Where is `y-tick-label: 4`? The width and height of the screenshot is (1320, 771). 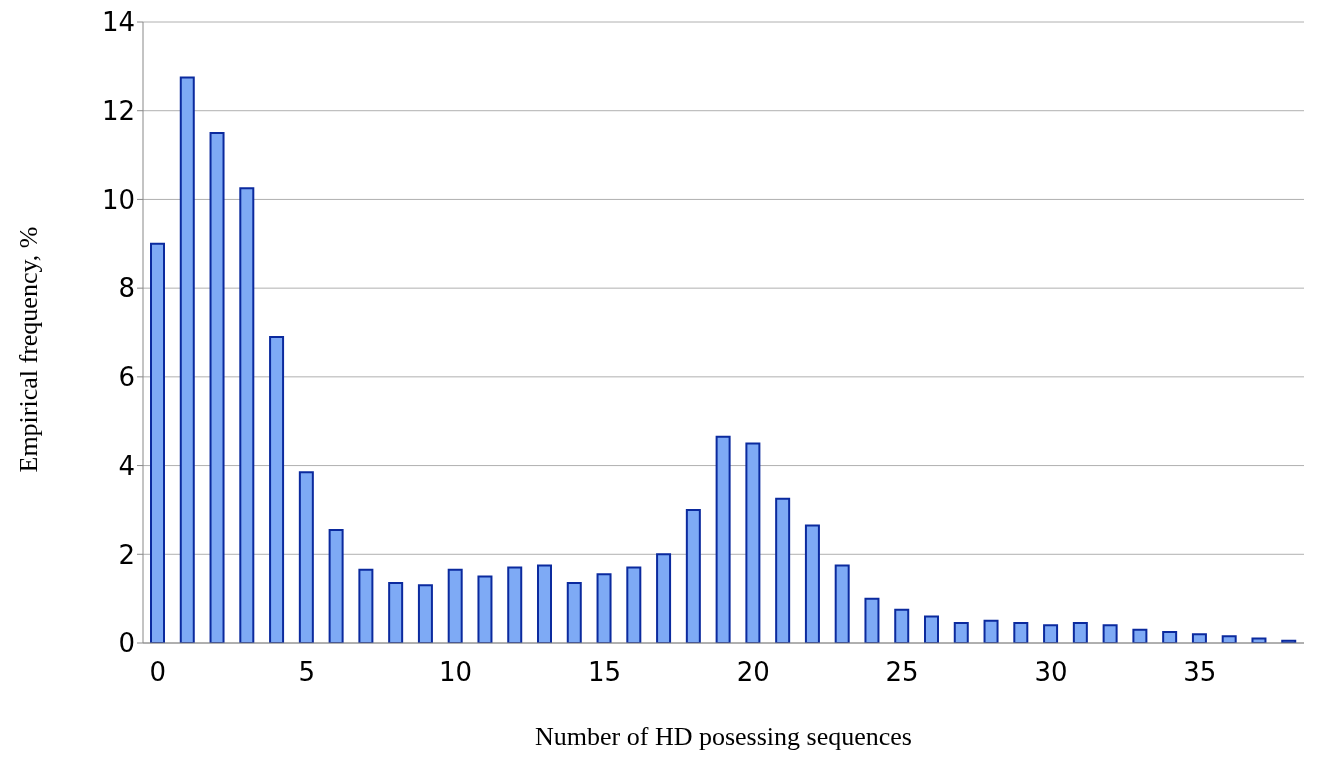 y-tick-label: 4 is located at coordinates (126, 465).